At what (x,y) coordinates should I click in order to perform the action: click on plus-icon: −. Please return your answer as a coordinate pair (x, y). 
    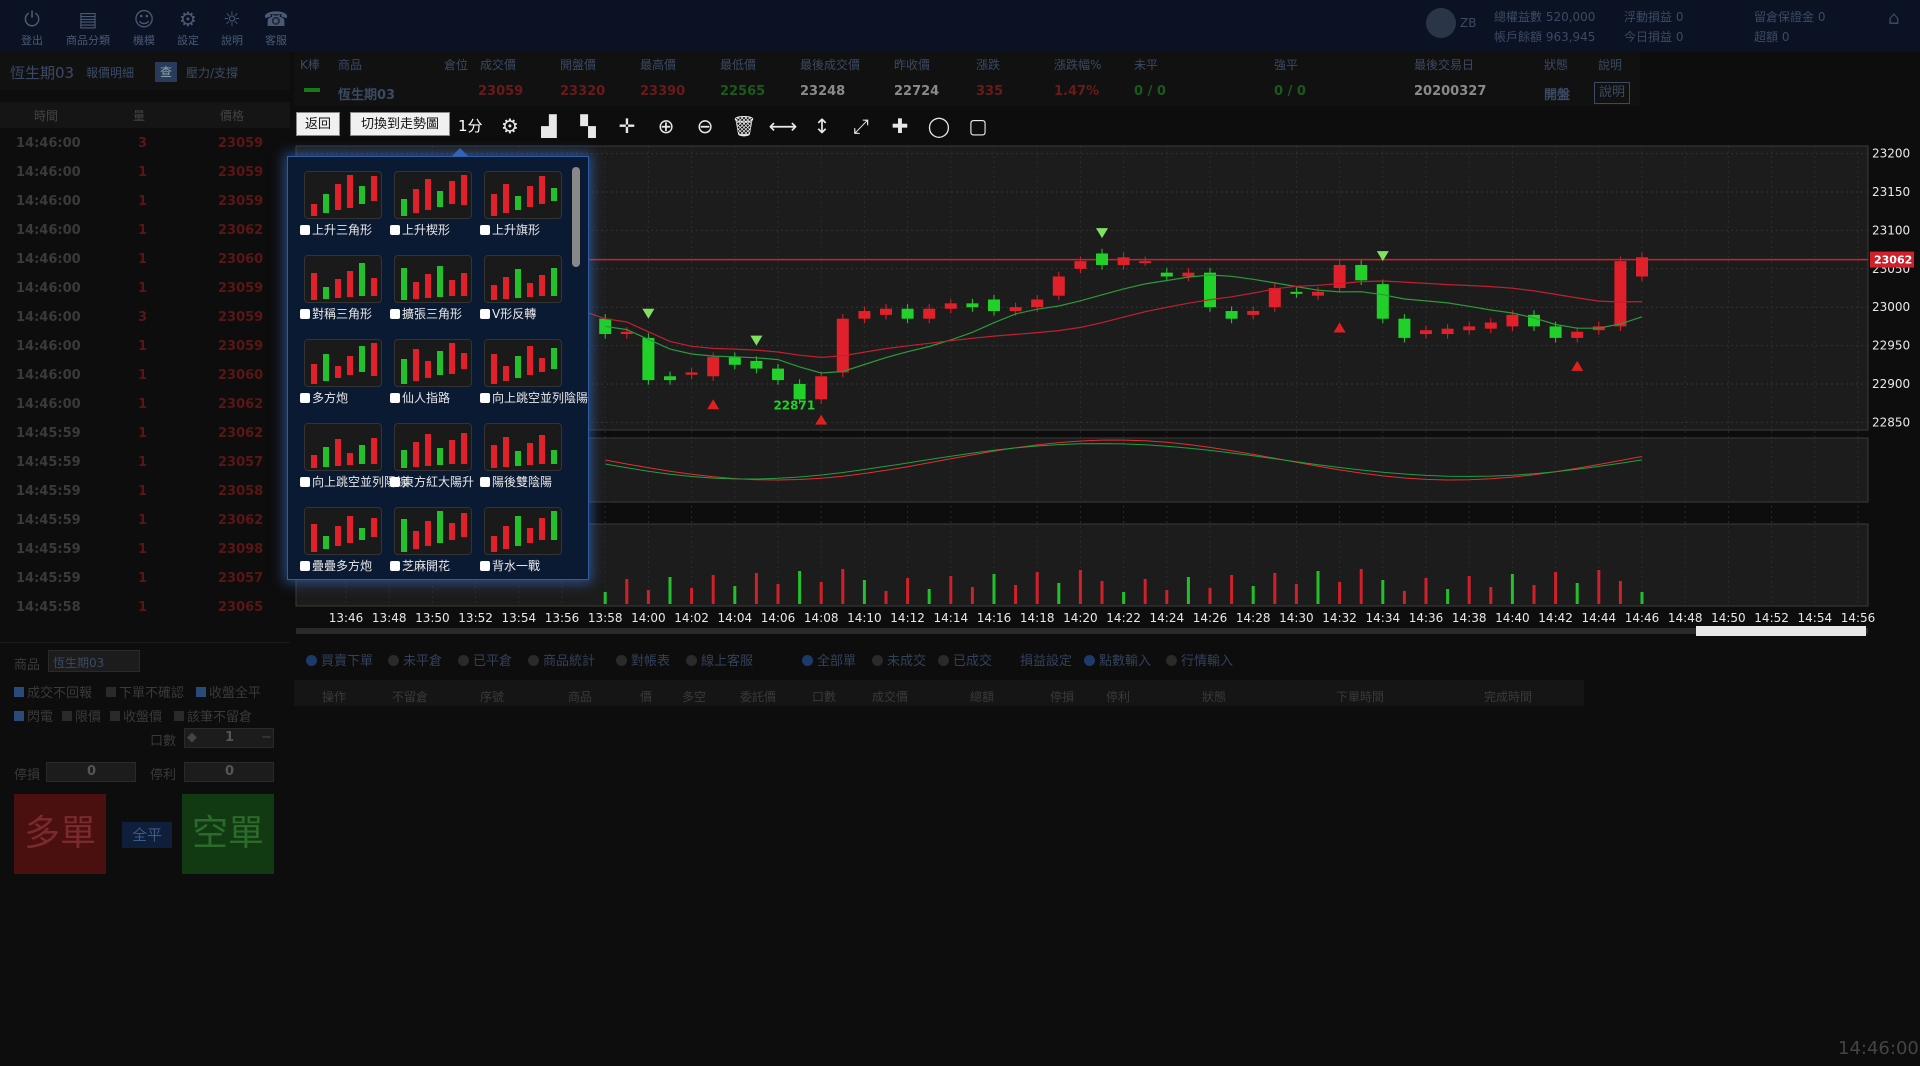
    Looking at the image, I should click on (266, 737).